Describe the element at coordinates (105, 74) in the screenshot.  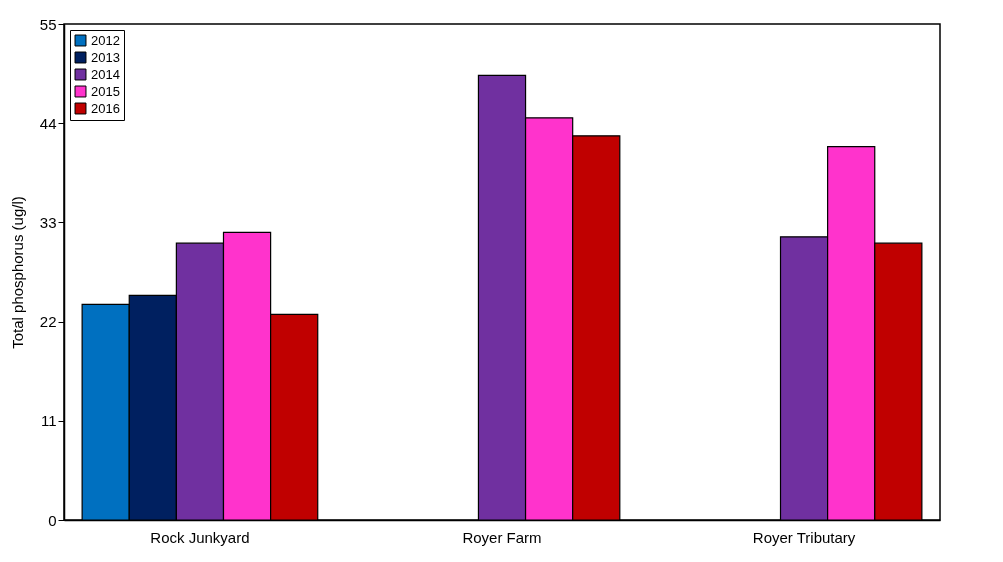
I see `legend-label: 2014` at that location.